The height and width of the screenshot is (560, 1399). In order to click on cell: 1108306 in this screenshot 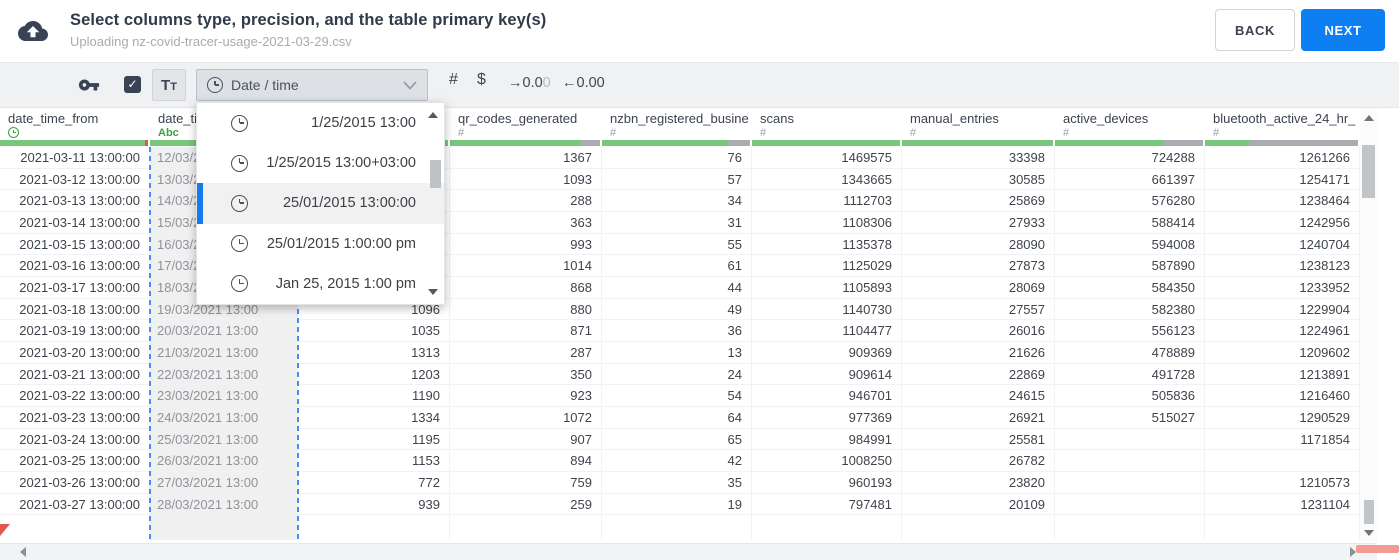, I will do `click(827, 223)`.